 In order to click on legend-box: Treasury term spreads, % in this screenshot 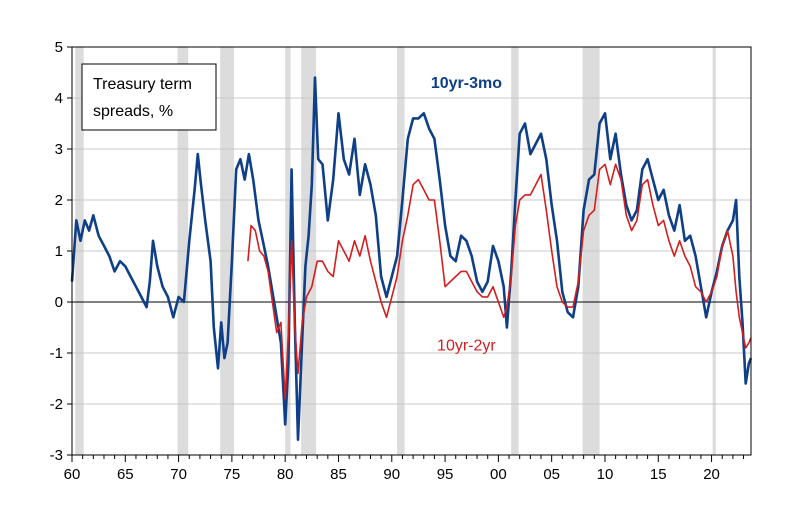, I will do `click(149, 97)`.